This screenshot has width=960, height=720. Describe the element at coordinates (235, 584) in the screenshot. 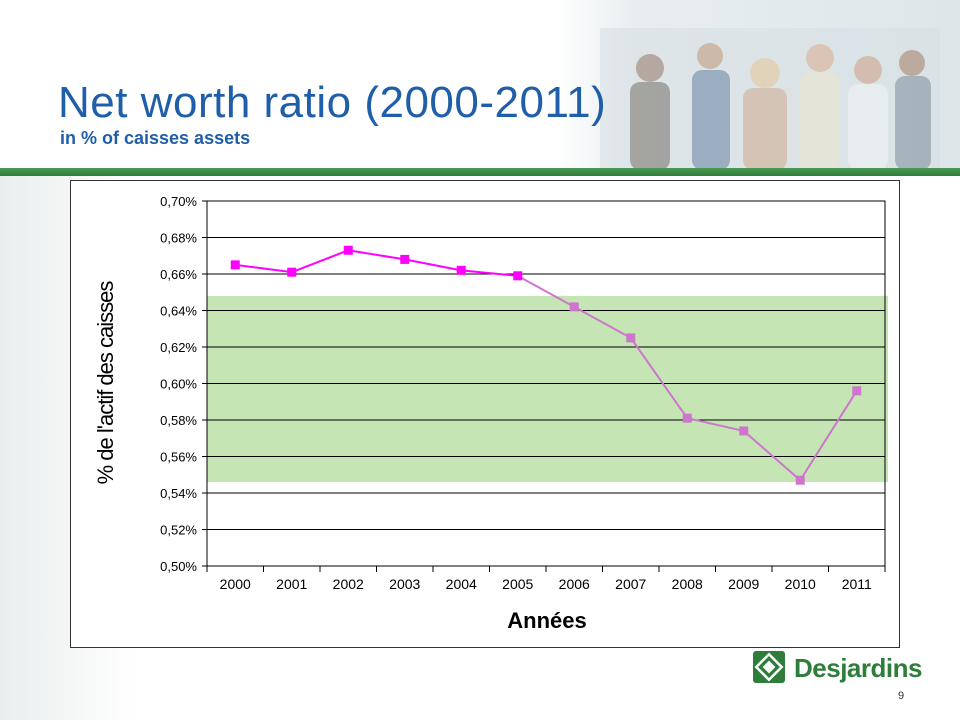

I see `x-tick-label: 2000` at that location.